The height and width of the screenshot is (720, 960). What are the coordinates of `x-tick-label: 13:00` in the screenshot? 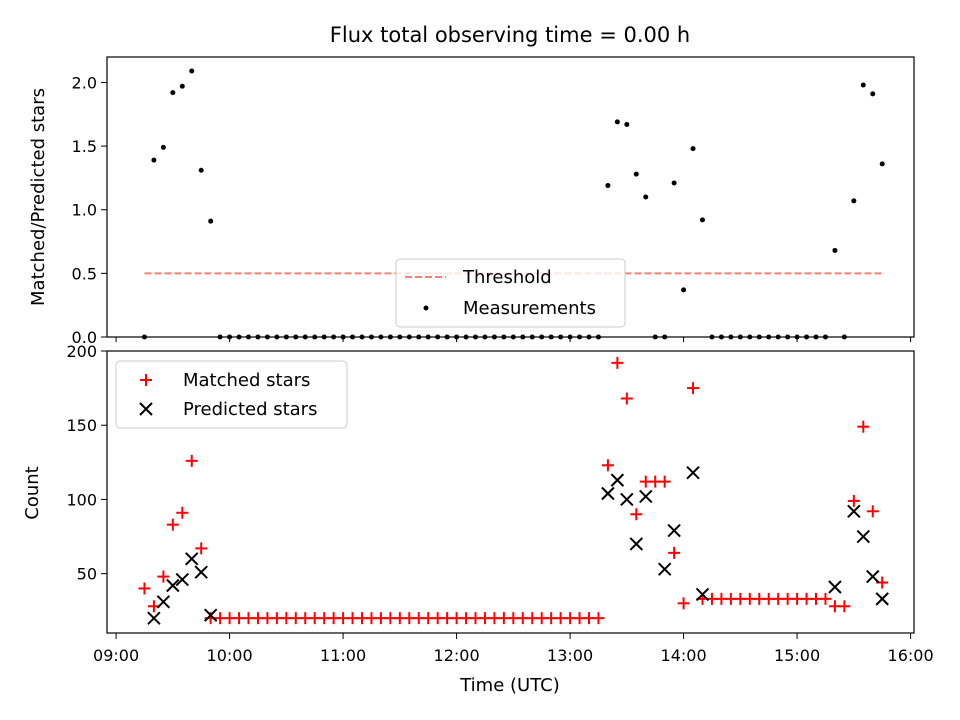 It's located at (570, 655).